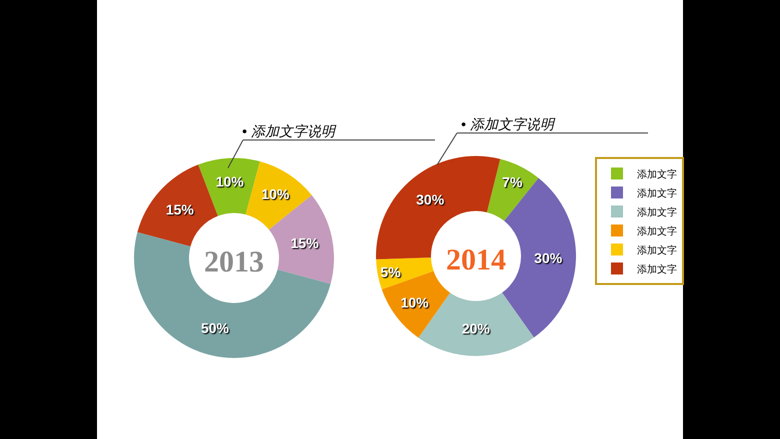 Image resolution: width=780 pixels, height=439 pixels. What do you see at coordinates (215, 328) in the screenshot?
I see `data-label: 50%` at bounding box center [215, 328].